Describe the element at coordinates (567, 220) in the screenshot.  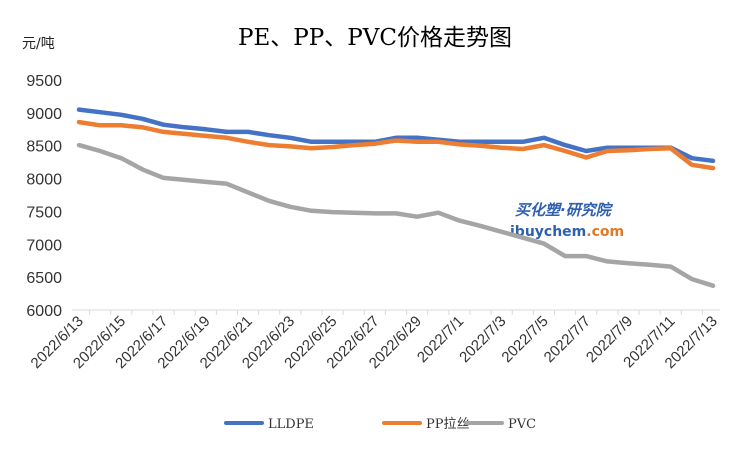
I see `watermark: 买化塑·研究院 ibuychem.com` at that location.